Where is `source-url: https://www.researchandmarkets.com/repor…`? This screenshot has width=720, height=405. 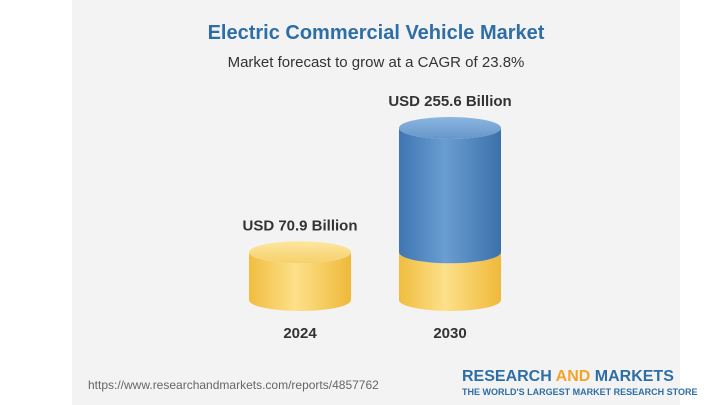 source-url: https://www.researchandmarkets.com/repor… is located at coordinates (233, 385).